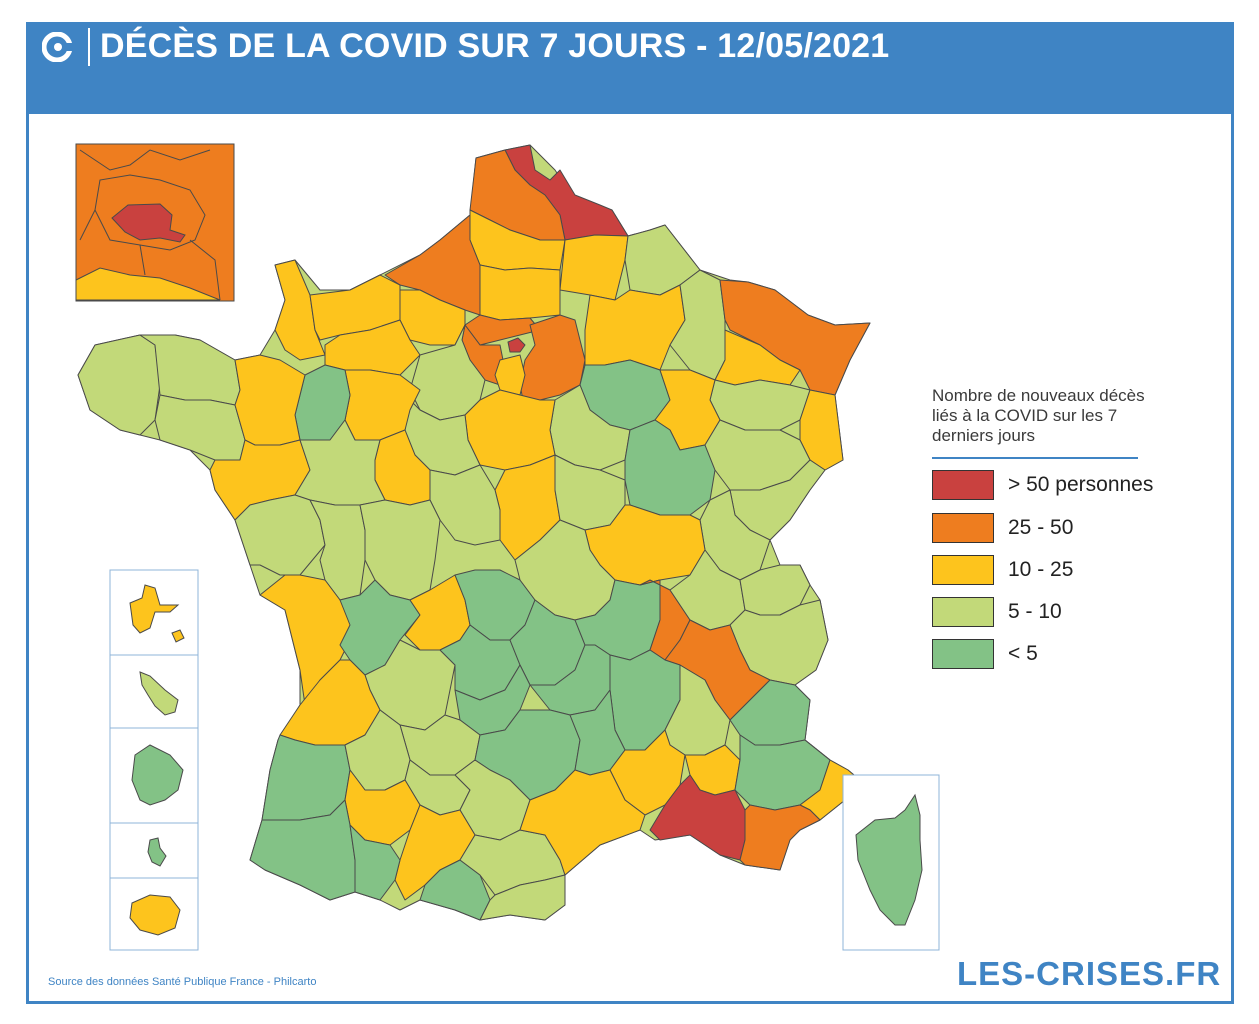  What do you see at coordinates (780, 837) in the screenshot?
I see `region-var` at bounding box center [780, 837].